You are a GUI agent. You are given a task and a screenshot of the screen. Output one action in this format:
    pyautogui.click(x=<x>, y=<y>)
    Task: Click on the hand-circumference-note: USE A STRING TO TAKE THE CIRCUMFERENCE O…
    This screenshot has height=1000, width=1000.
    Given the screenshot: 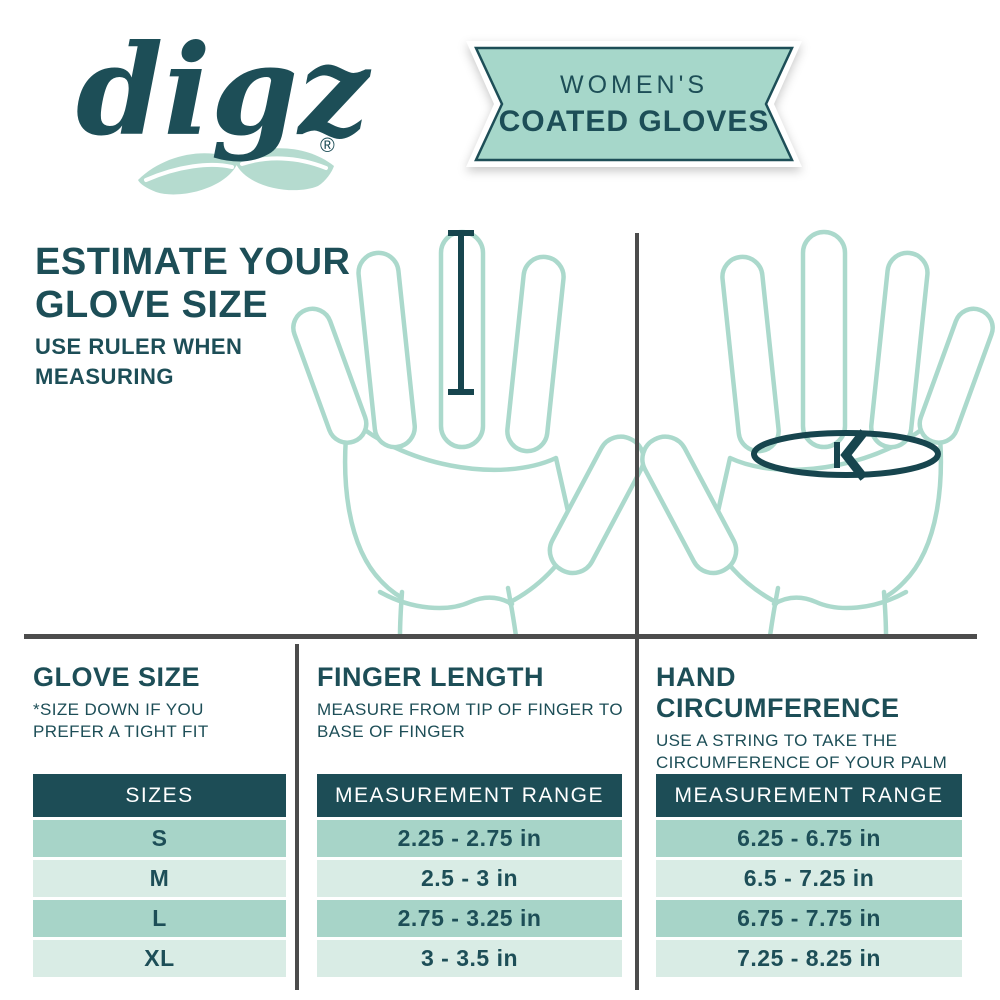 What is the action you would take?
    pyautogui.click(x=814, y=752)
    